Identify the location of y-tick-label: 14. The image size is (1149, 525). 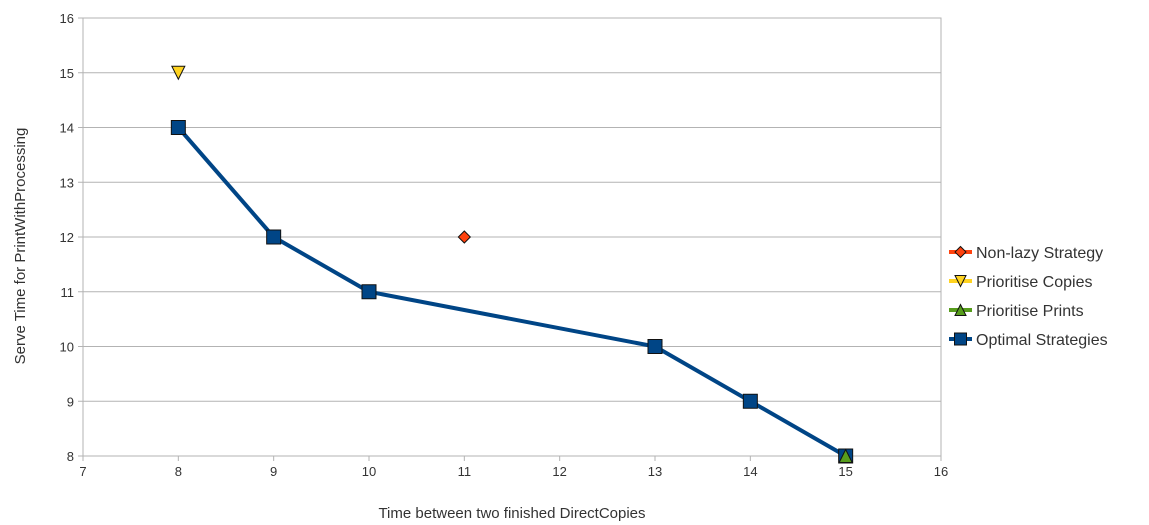
(67, 128).